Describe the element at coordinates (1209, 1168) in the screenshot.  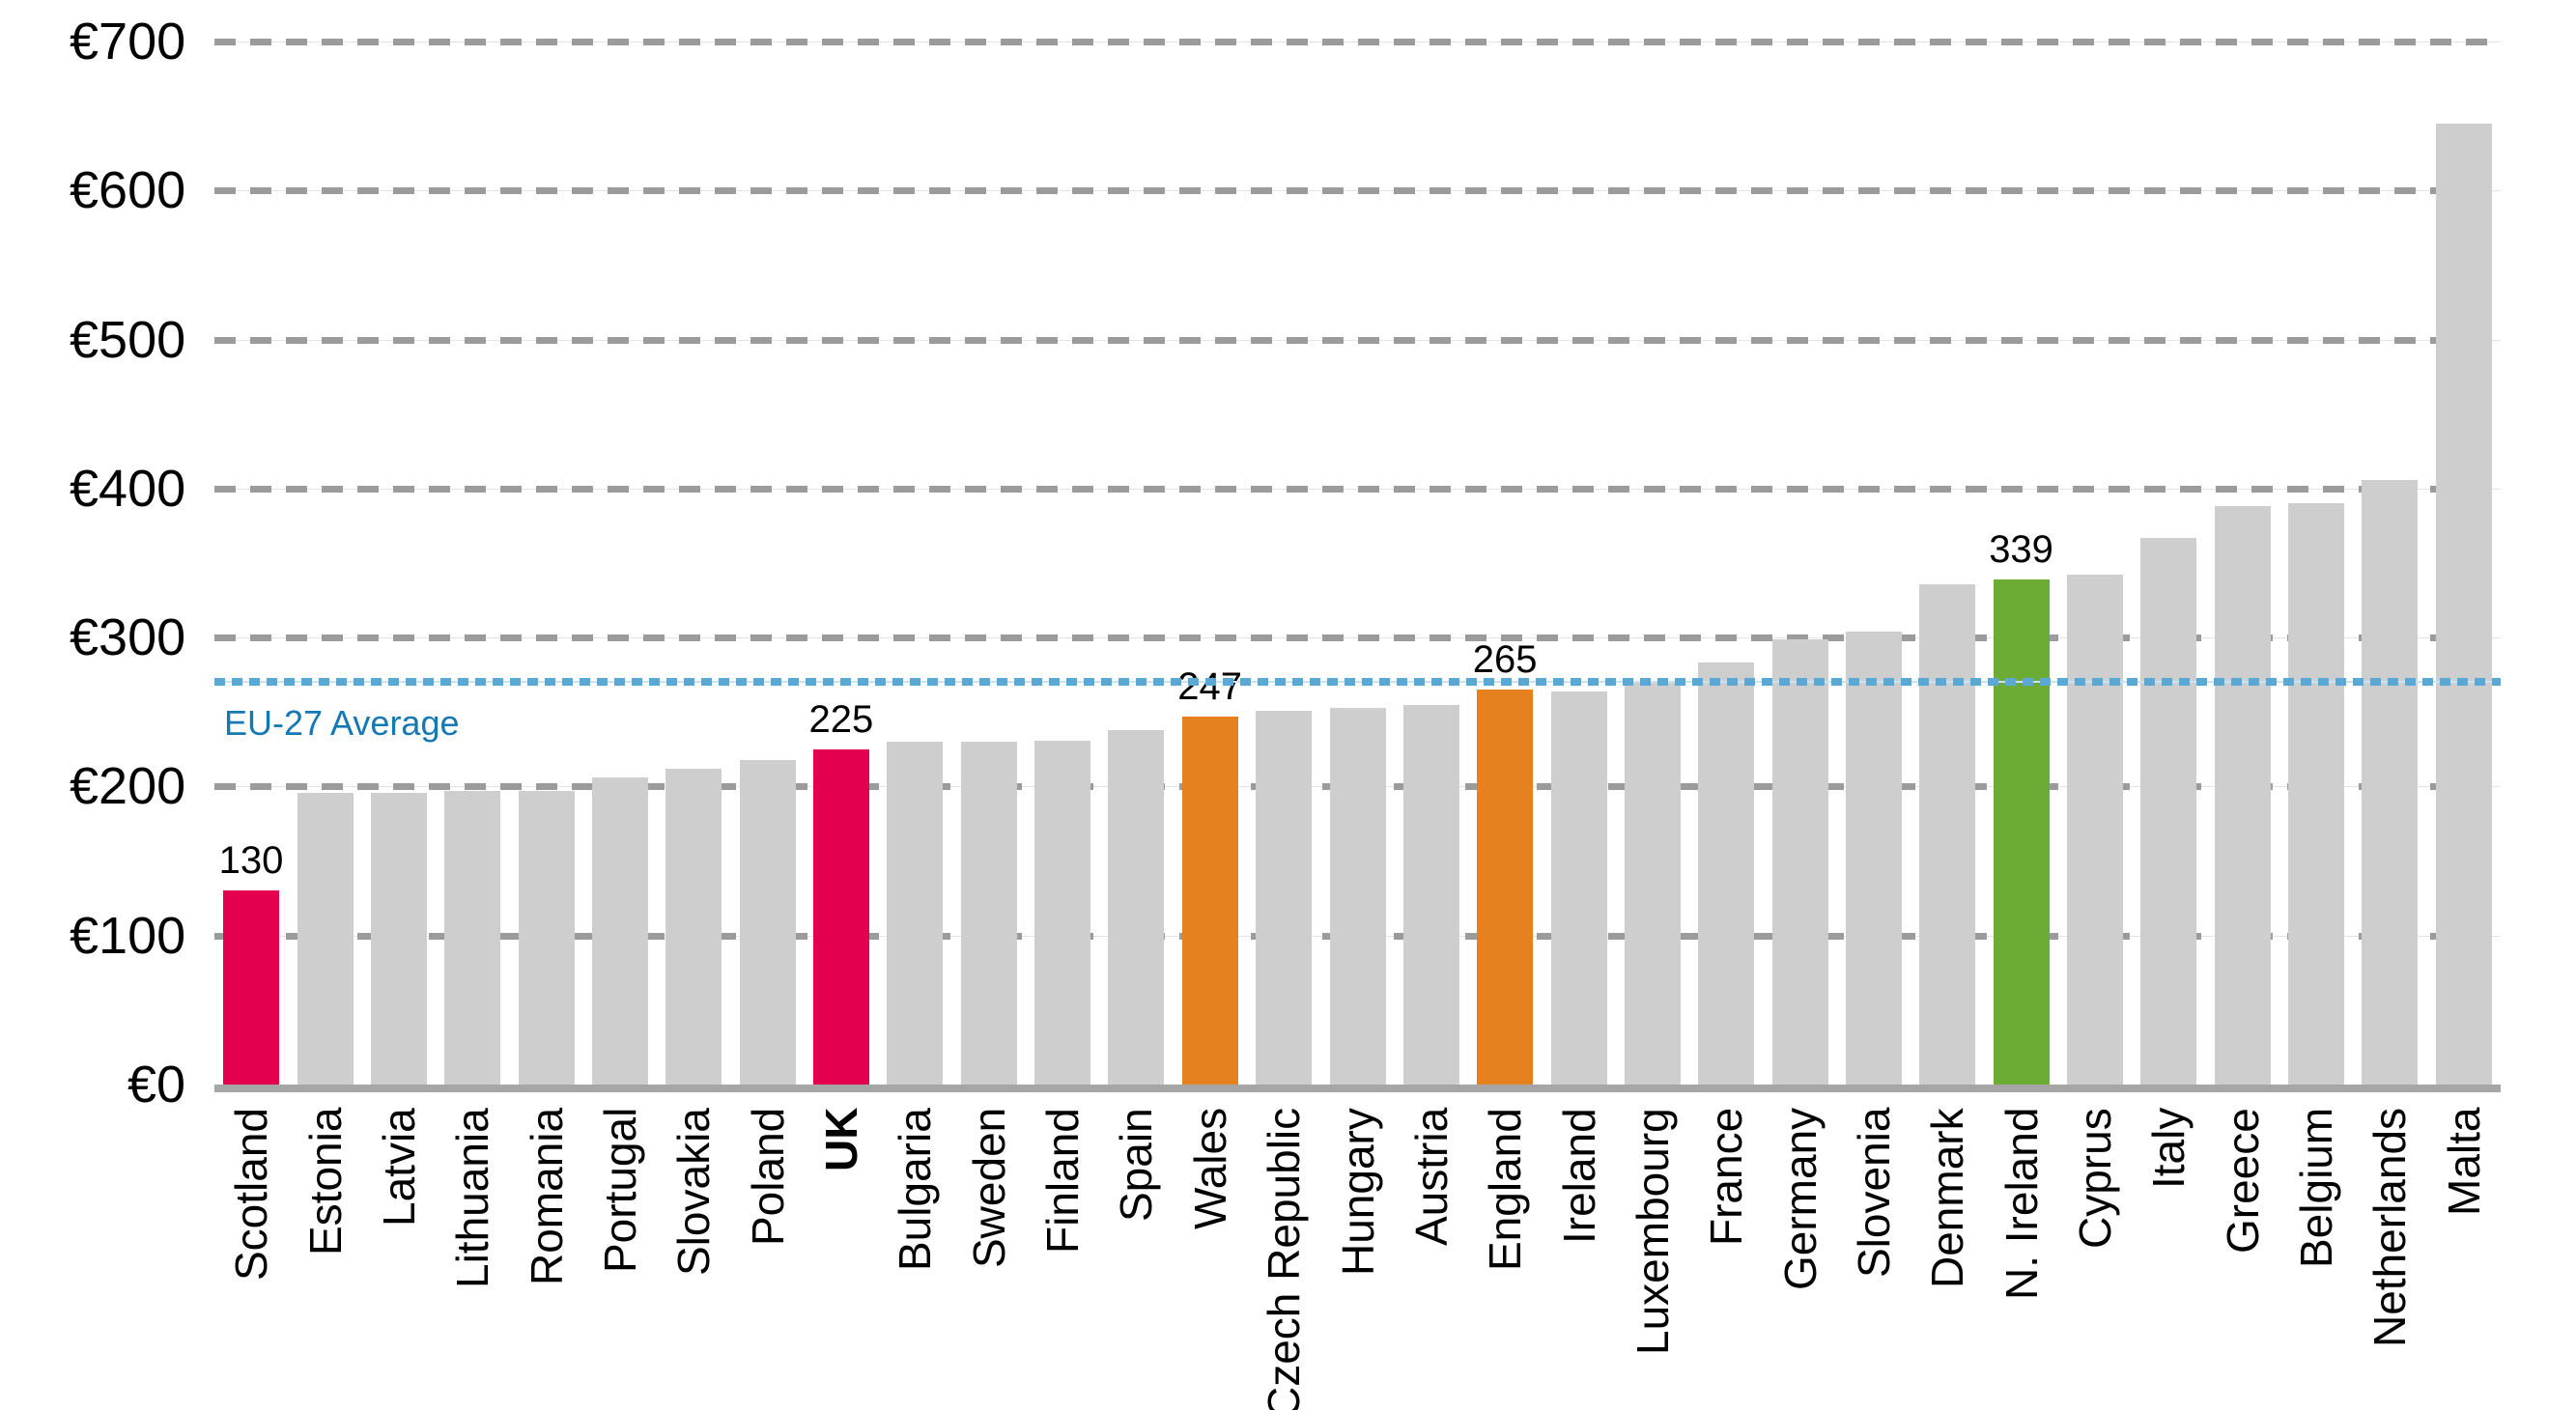
I see `x-axis-label: Wales` at that location.